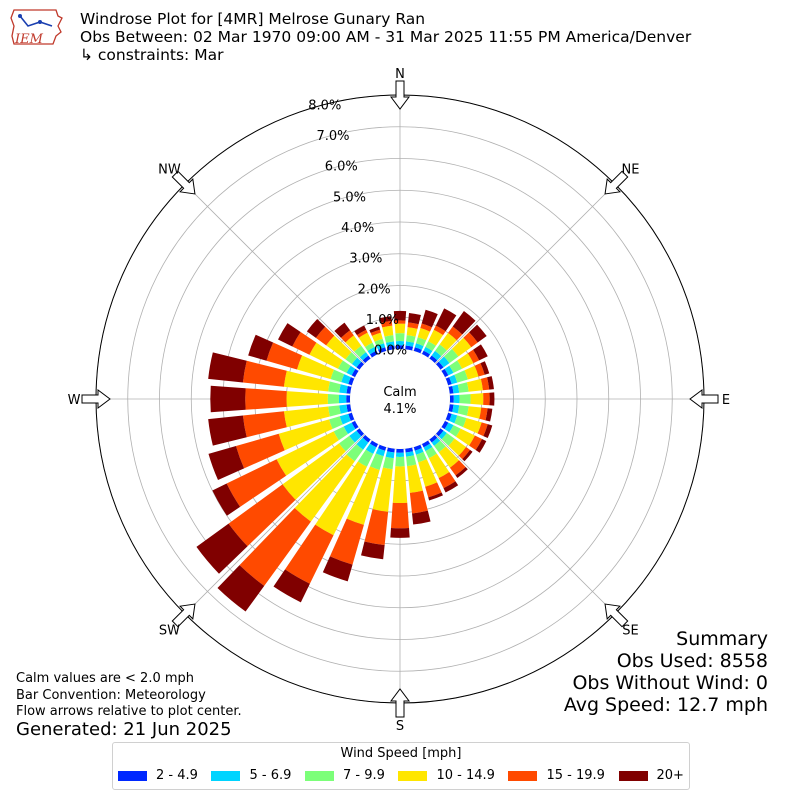 This screenshot has height=800, width=800. What do you see at coordinates (401, 753) in the screenshot?
I see `legend-title: Wind Speed [mph]` at bounding box center [401, 753].